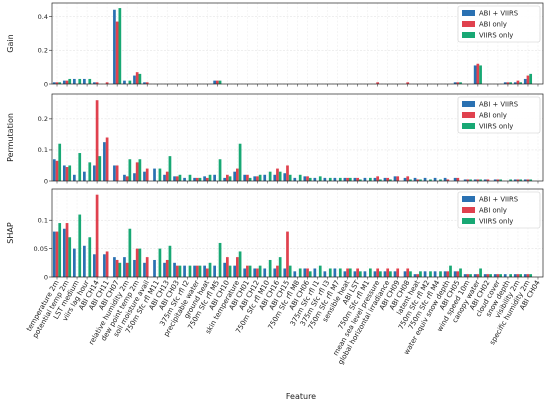 This screenshot has width=550, height=404. I want to click on bar-abi-viirs-abi-ch10, so click(225, 269).